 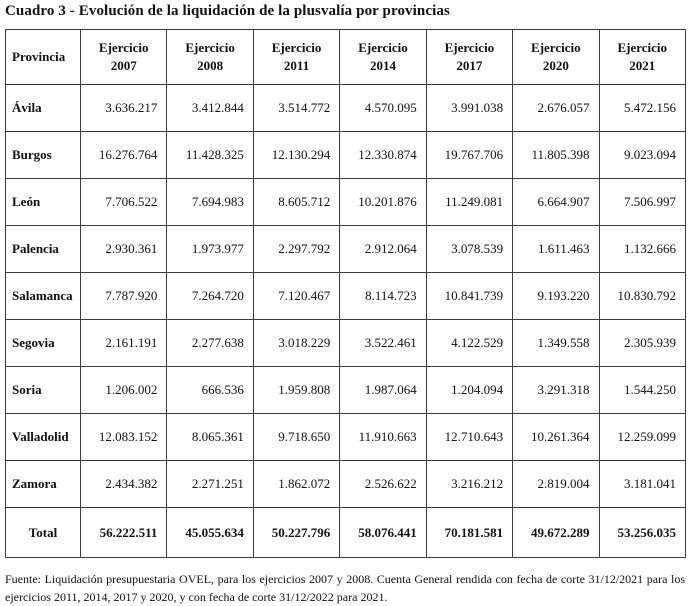 I want to click on column-header-ejercicio-2008: Ejercicio 2008, so click(x=210, y=57).